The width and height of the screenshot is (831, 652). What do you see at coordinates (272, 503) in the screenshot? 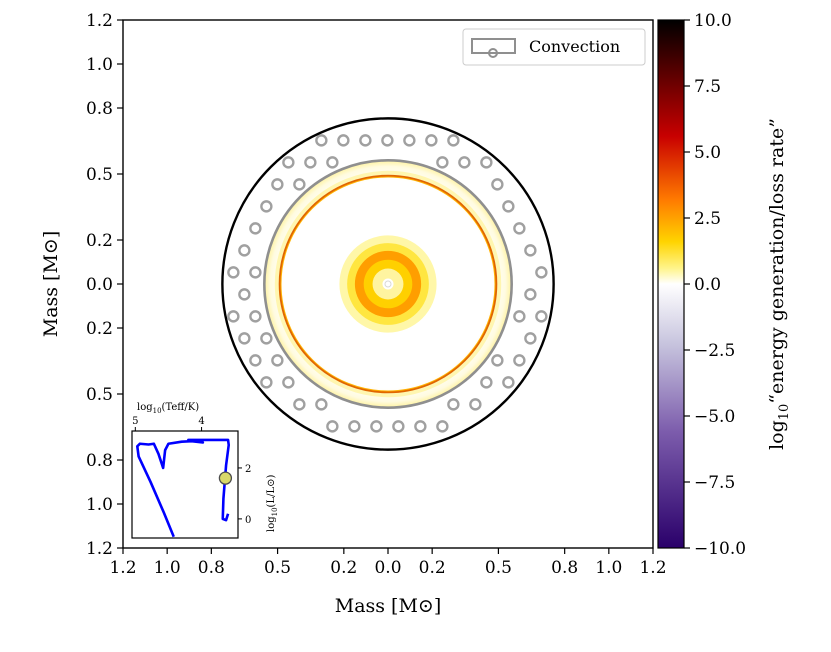
I see `inset-y-label: log10(L/L⊙)` at bounding box center [272, 503].